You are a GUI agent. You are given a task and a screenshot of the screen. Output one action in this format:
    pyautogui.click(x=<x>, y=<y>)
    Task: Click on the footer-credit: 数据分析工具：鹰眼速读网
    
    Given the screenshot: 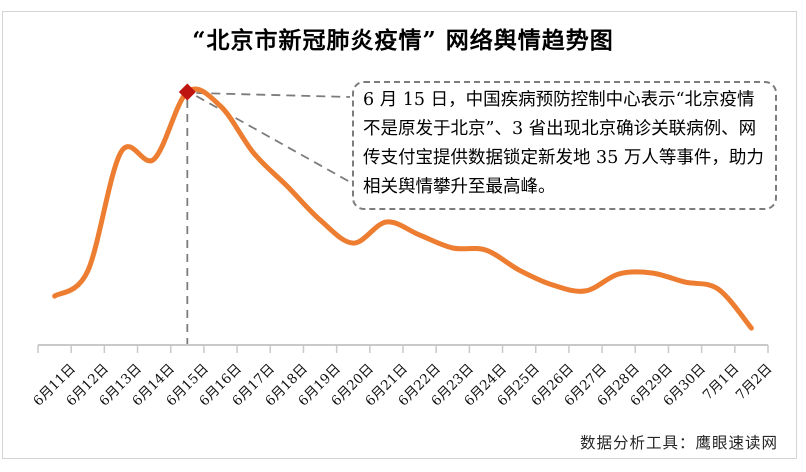 What is the action you would take?
    pyautogui.click(x=679, y=442)
    